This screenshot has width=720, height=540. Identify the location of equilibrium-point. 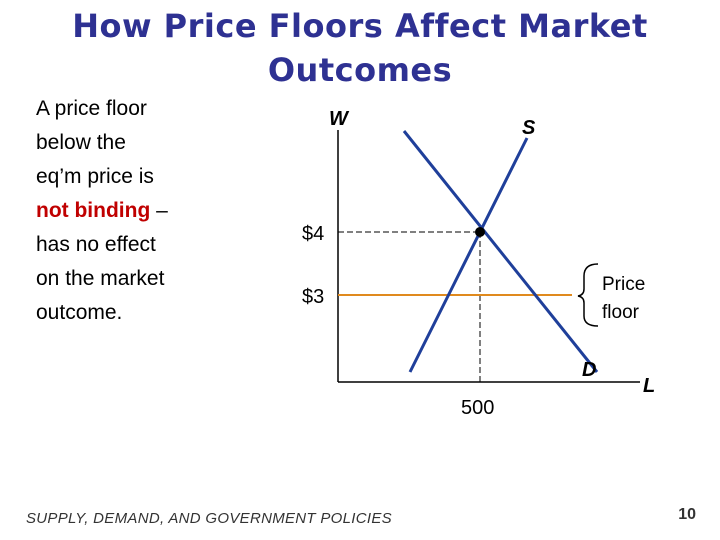
(480, 232).